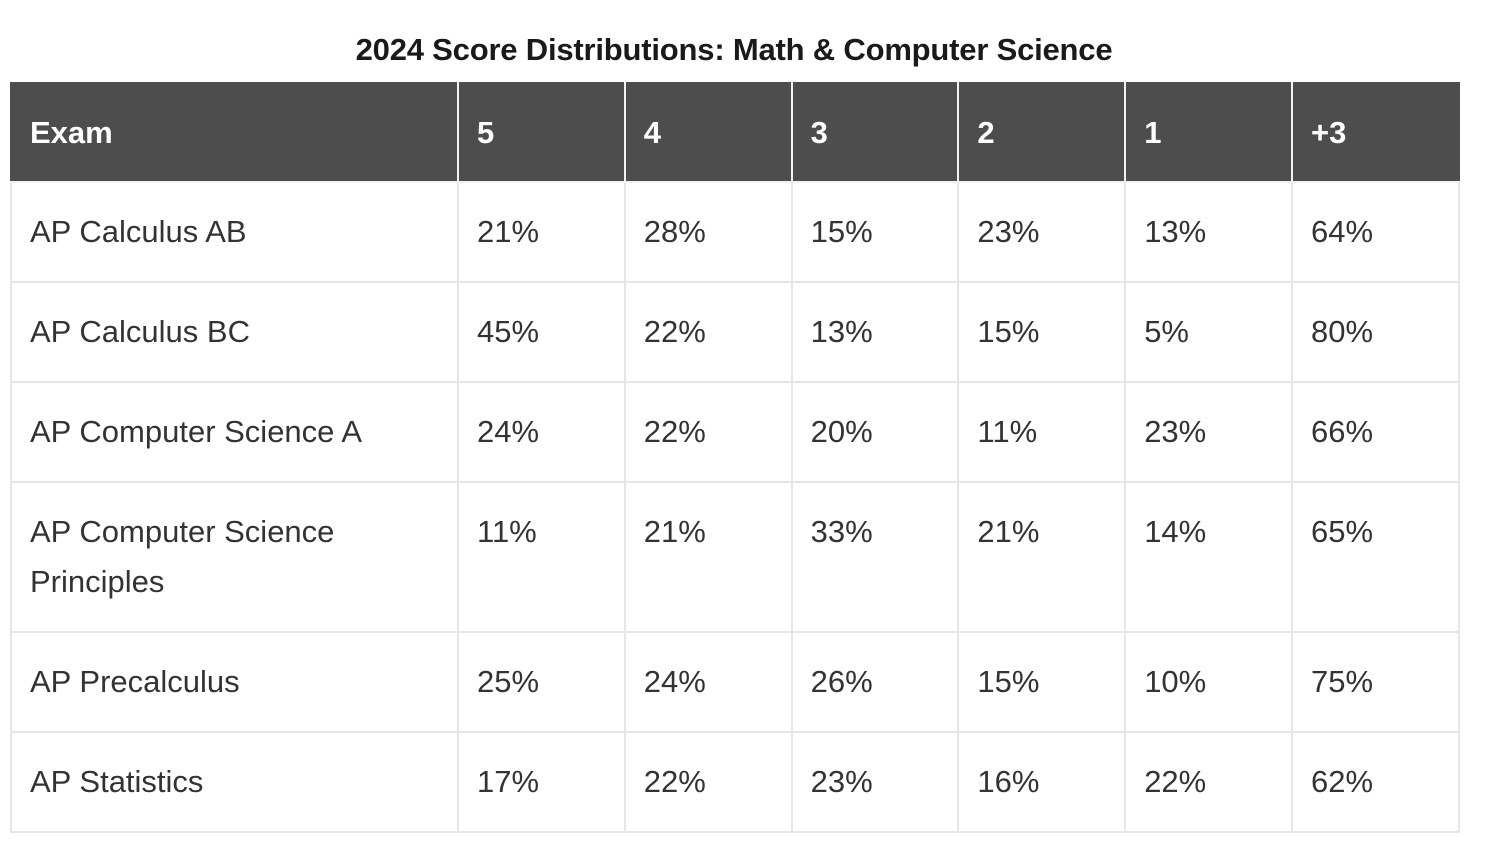 The width and height of the screenshot is (1495, 853). What do you see at coordinates (1208, 557) in the screenshot?
I see `score-1-cell: 14%` at bounding box center [1208, 557].